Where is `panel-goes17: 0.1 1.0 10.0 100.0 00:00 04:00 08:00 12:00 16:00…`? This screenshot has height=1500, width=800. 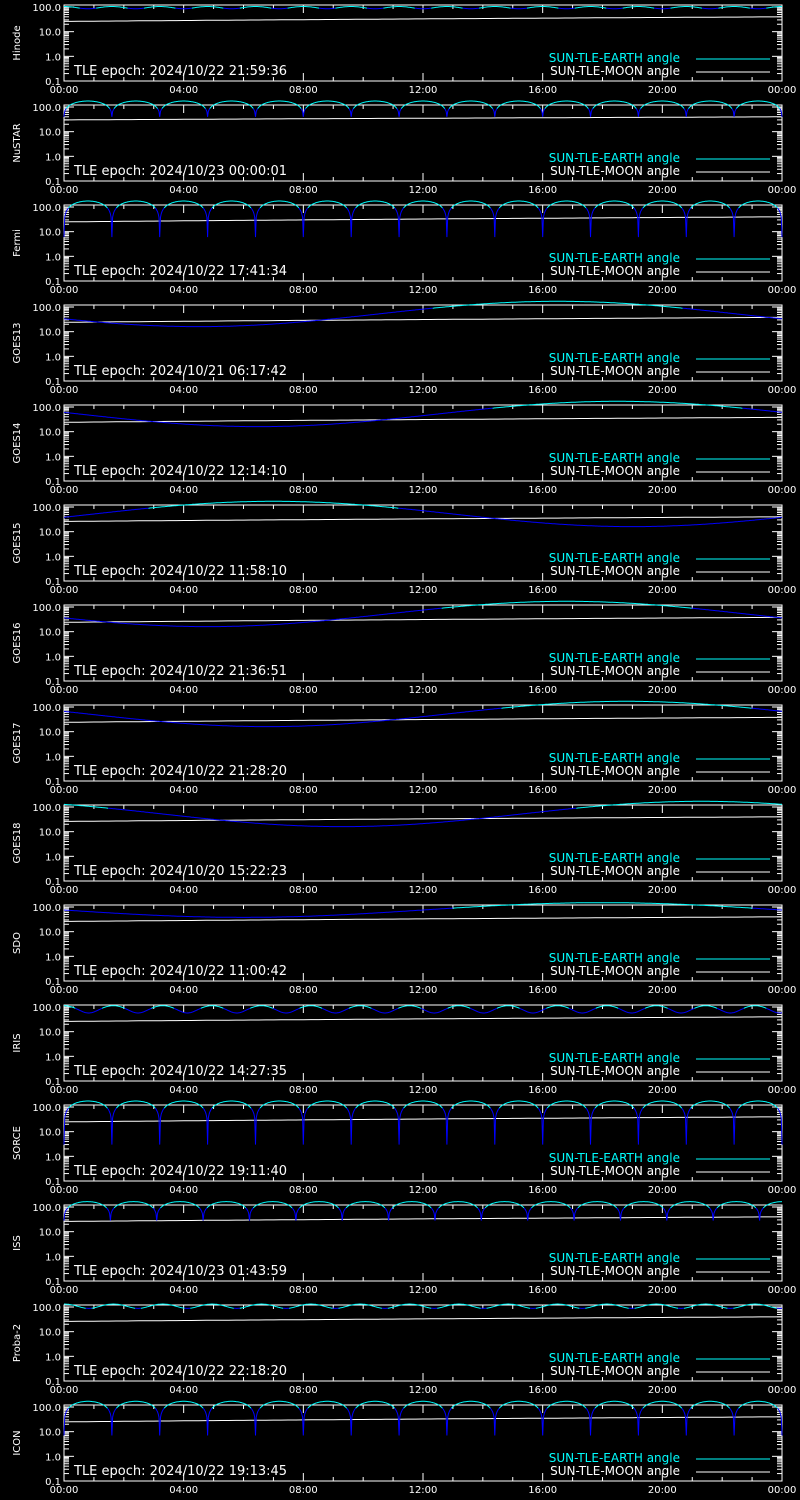 panel-goes17: 0.1 1.0 10.0 100.0 00:00 04:00 08:00 12:00 16:00… is located at coordinates (404, 748).